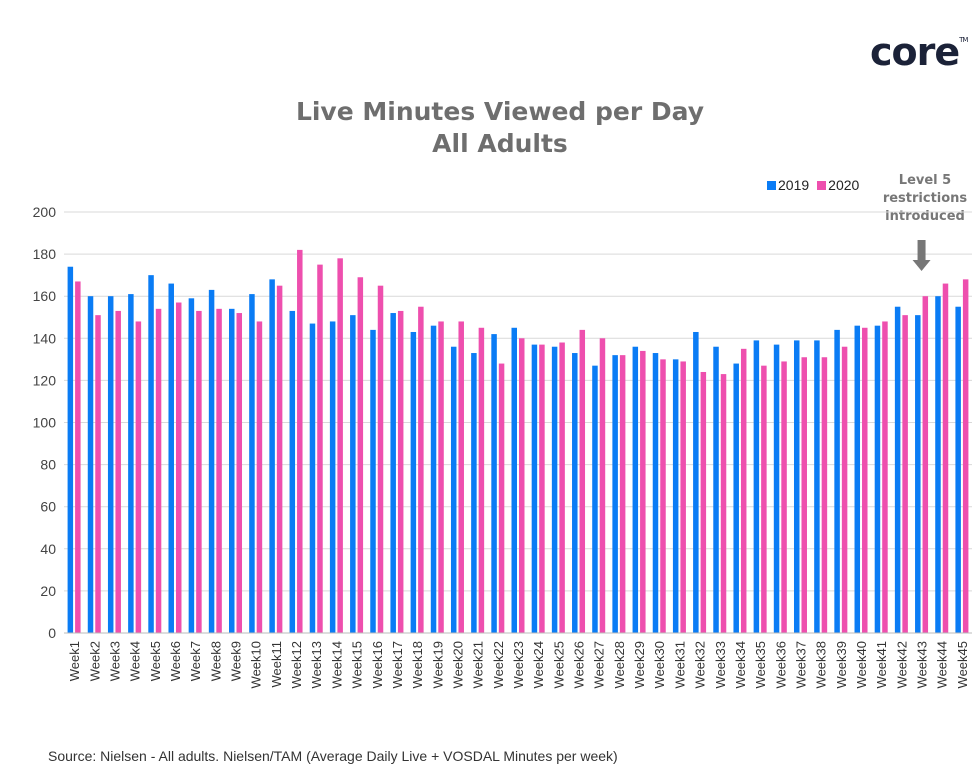 The height and width of the screenshot is (781, 978). Describe the element at coordinates (639, 664) in the screenshot. I see `x-tick-label: Week29` at that location.